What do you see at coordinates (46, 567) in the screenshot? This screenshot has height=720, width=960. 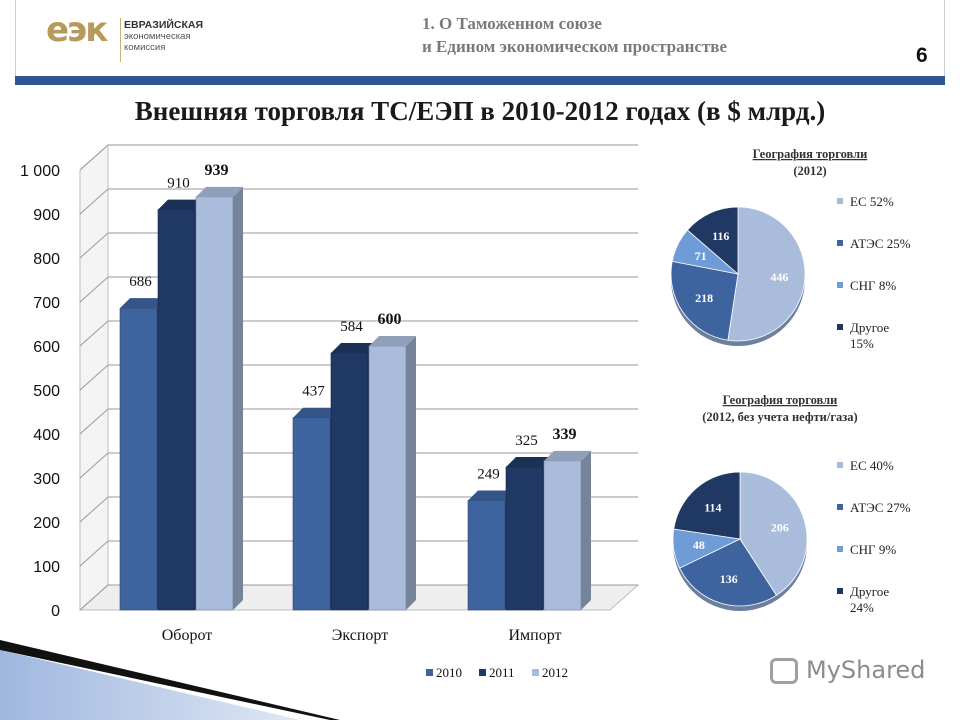 I see `y-tick-label: 100` at bounding box center [46, 567].